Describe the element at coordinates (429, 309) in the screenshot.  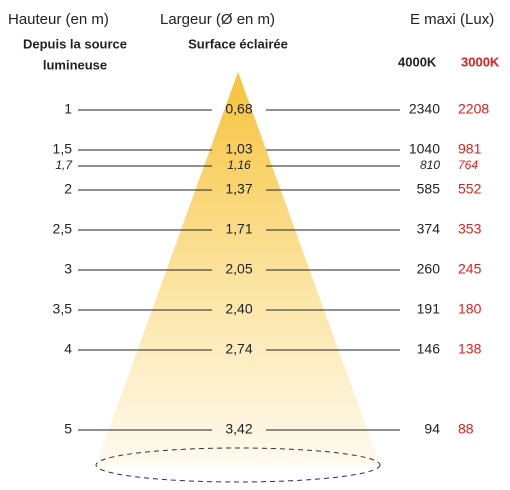
I see `lux-4000-value: 191` at that location.